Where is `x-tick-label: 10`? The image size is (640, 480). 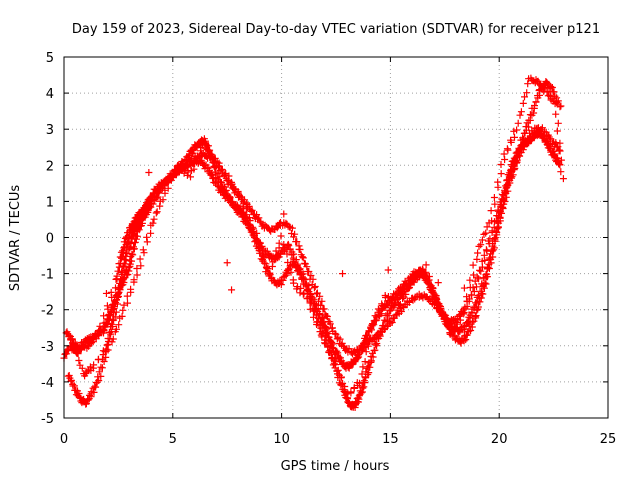 x-tick-label: 10 is located at coordinates (281, 439).